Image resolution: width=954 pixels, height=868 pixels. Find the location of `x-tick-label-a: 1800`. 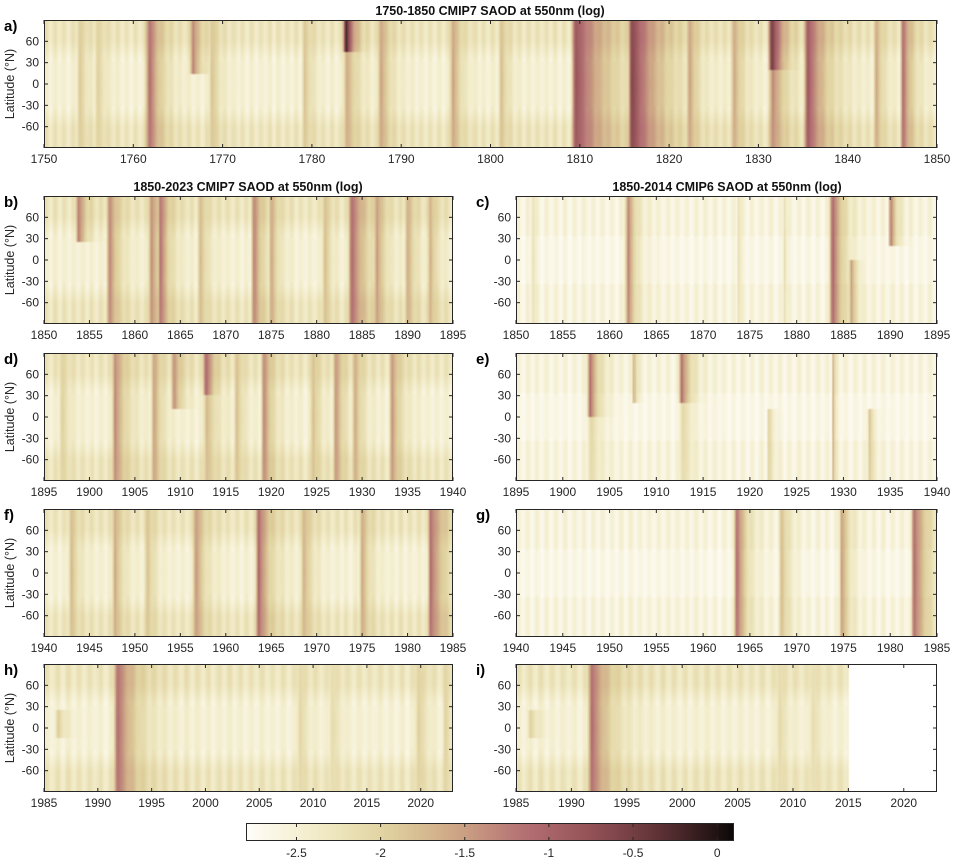

x-tick-label-a: 1800 is located at coordinates (490, 159).